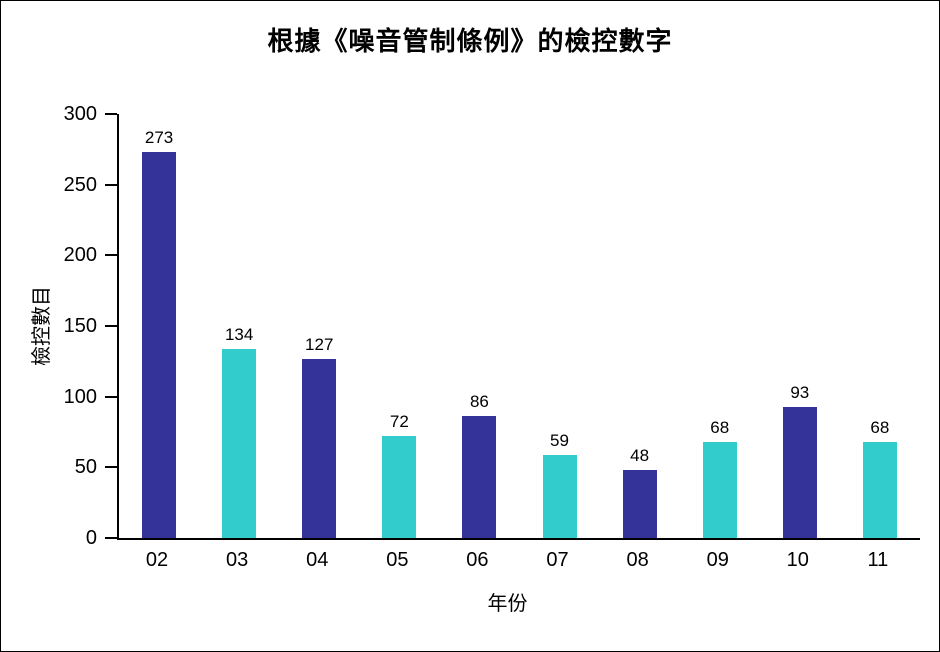 This screenshot has height=652, width=940. I want to click on bar-value-label: 59, so click(559, 440).